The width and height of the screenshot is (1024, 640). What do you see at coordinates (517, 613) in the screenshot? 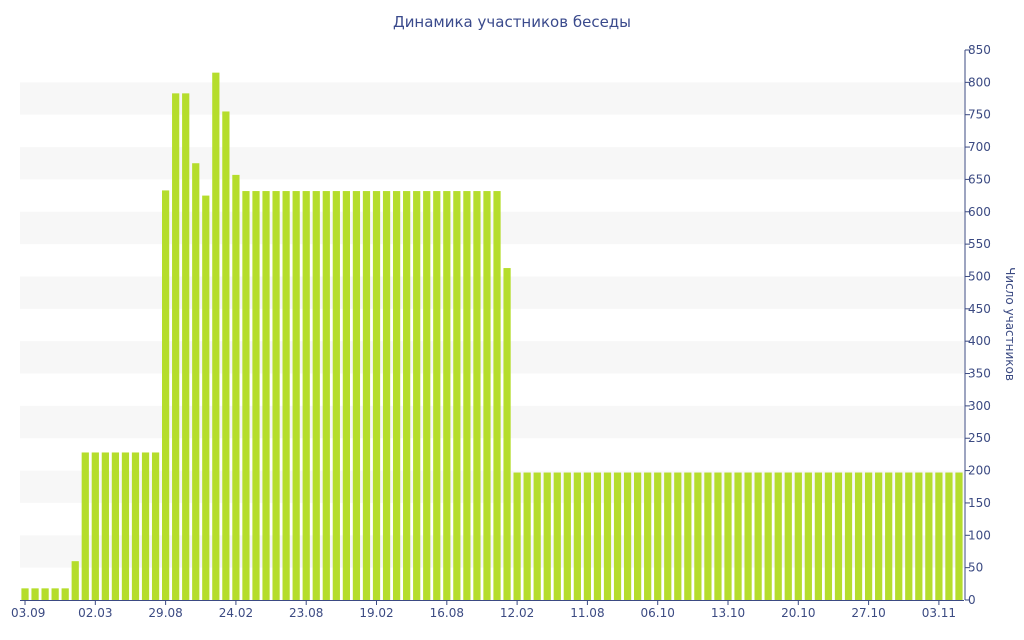
I see `x-tick-label: 12.02` at bounding box center [517, 613].